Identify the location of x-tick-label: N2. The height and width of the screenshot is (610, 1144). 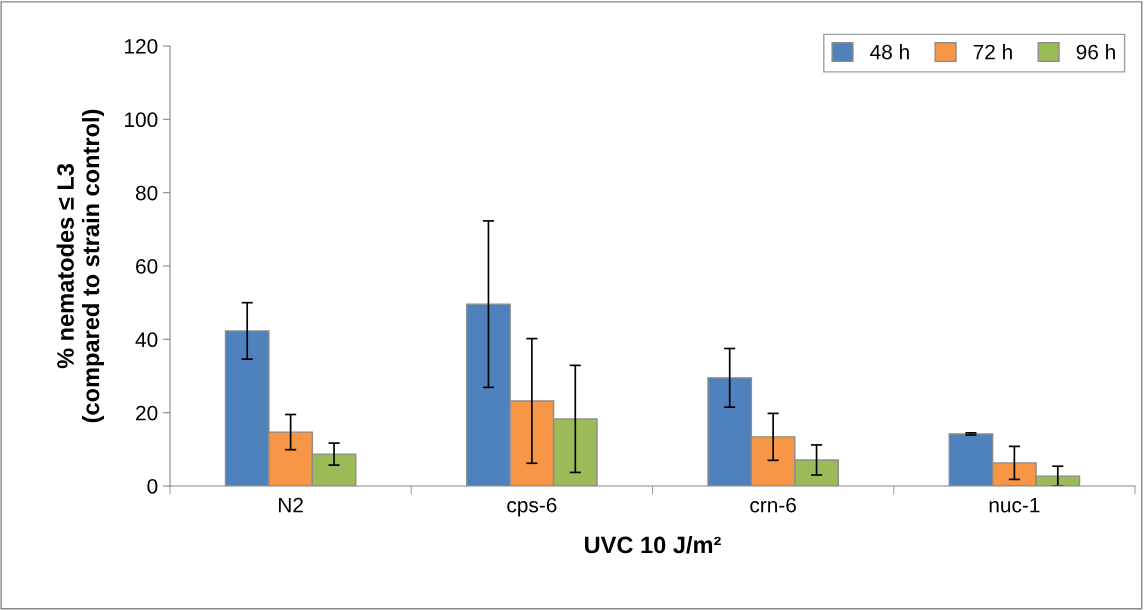
(291, 505).